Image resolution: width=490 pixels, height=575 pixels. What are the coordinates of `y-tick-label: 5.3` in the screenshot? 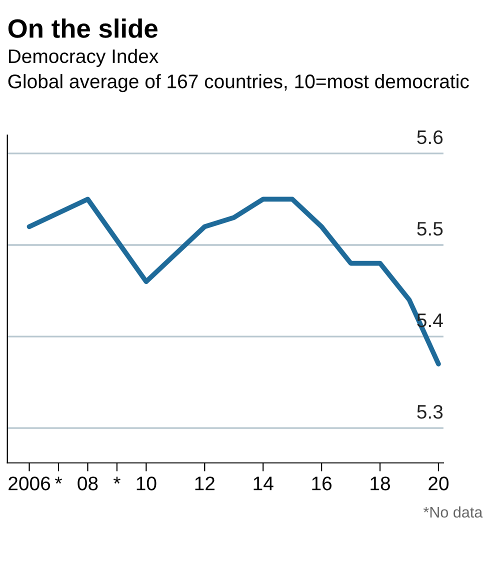 It's located at (430, 411).